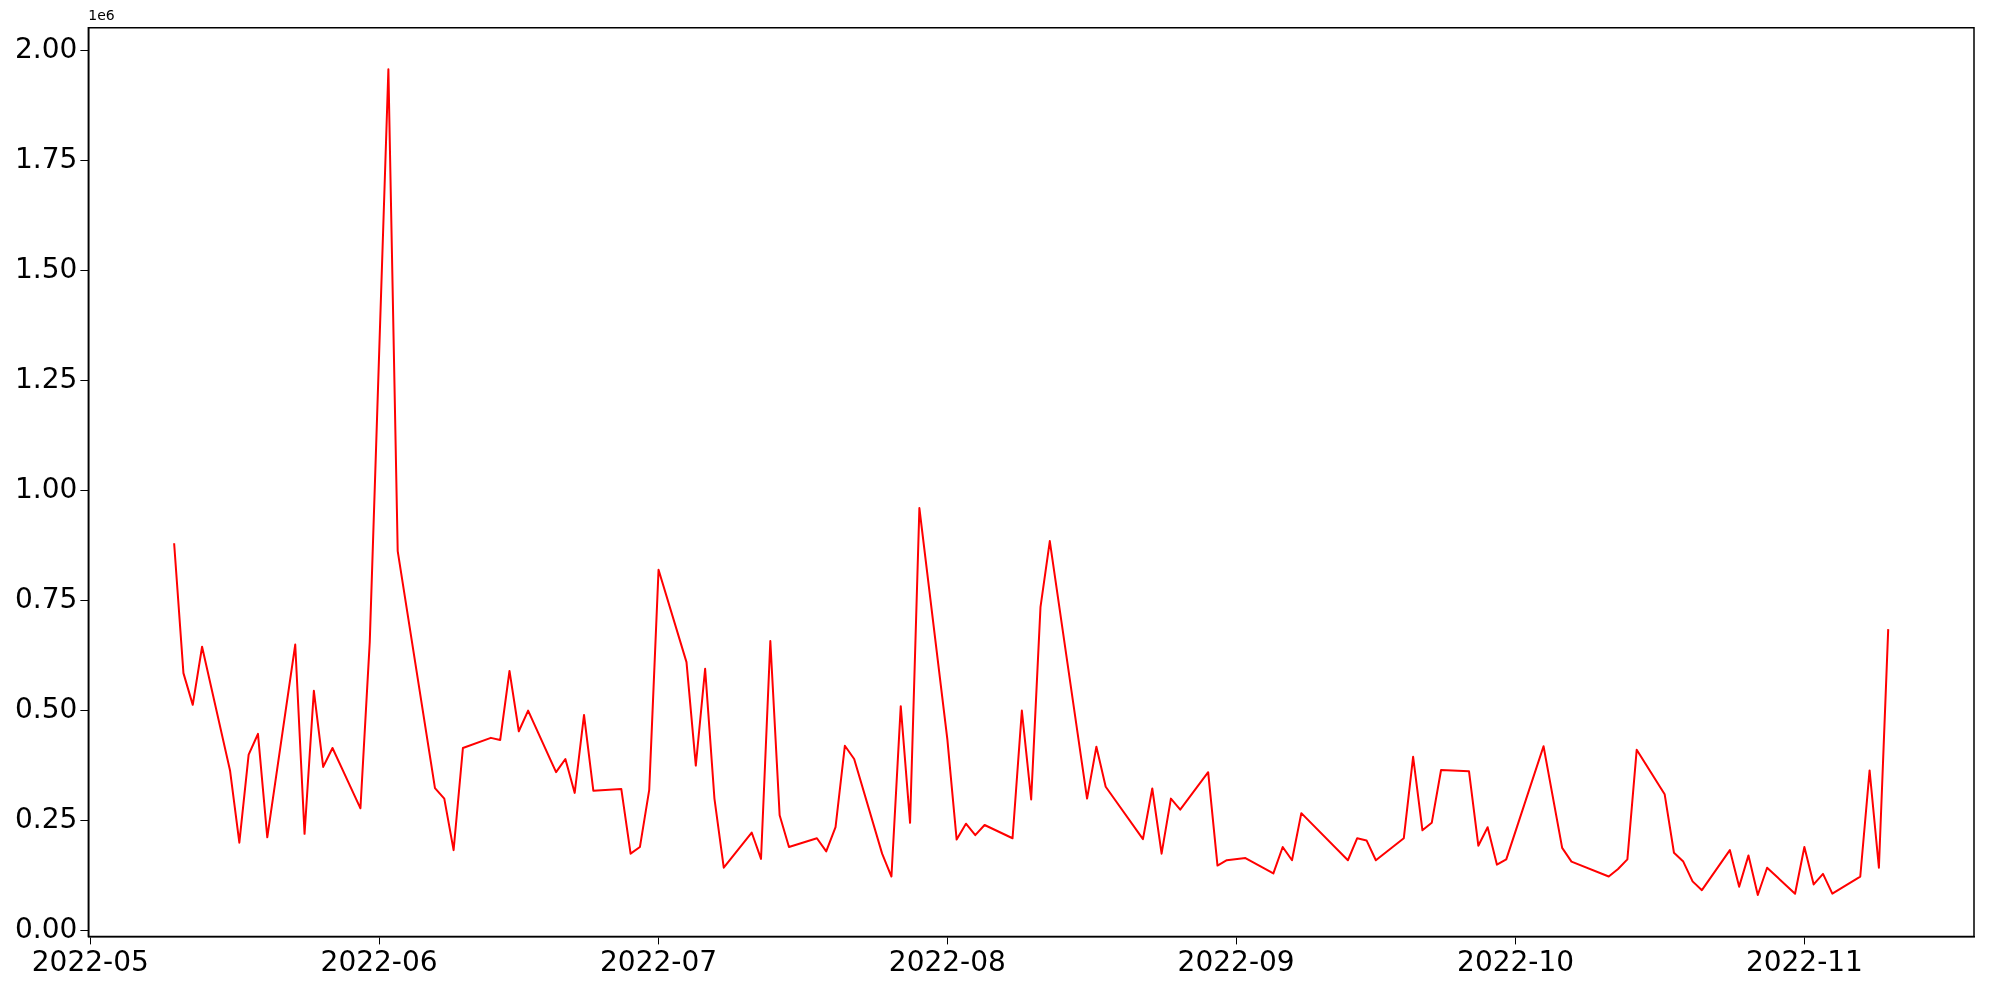 This screenshot has width=2000, height=1000. I want to click on y-tick-label: 1.50, so click(46, 268).